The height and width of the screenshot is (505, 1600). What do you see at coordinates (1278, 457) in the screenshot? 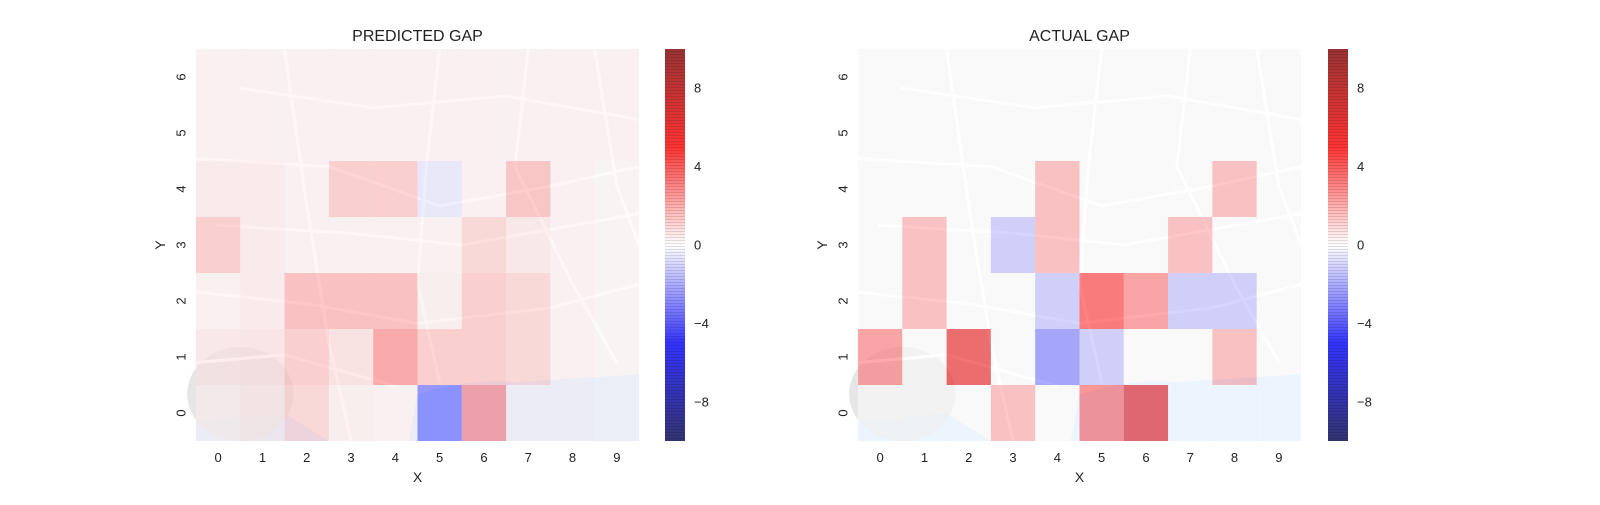
I see `x-tick-label: 9` at bounding box center [1278, 457].